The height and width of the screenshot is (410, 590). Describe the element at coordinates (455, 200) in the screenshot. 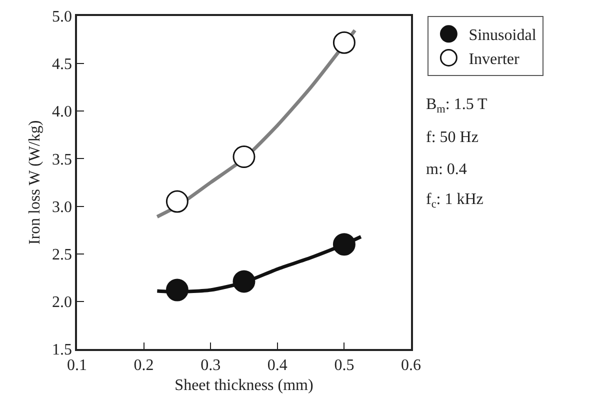

I see `text: f$_{c}$: 1 kHz` at that location.